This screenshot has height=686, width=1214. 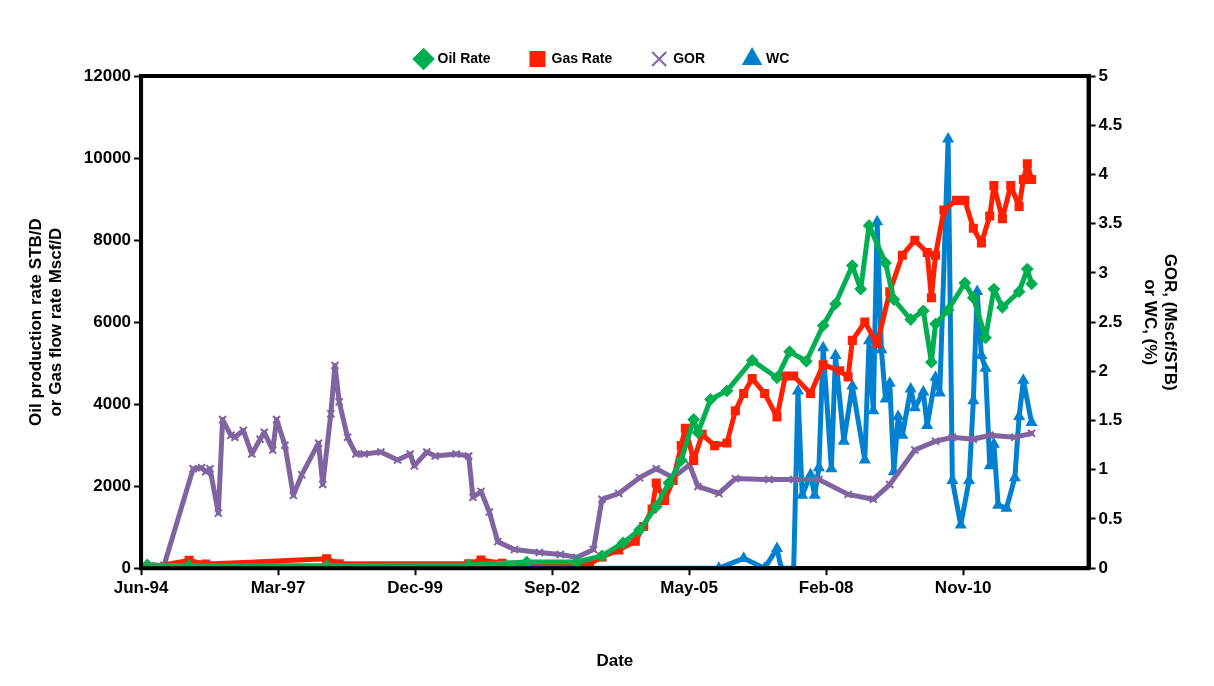 What do you see at coordinates (464, 57) in the screenshot?
I see `legend-label: Oil Rate` at bounding box center [464, 57].